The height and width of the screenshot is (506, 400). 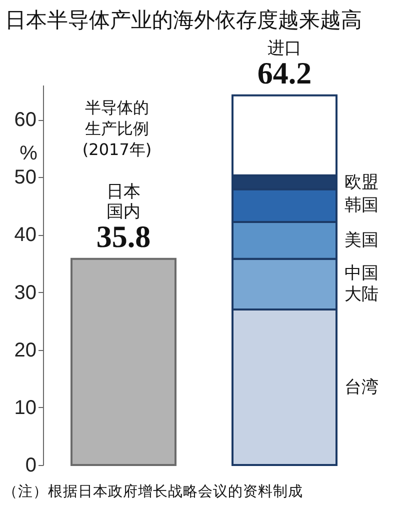 What do you see at coordinates (361, 284) in the screenshot?
I see `series-label: 中国大陆` at bounding box center [361, 284].